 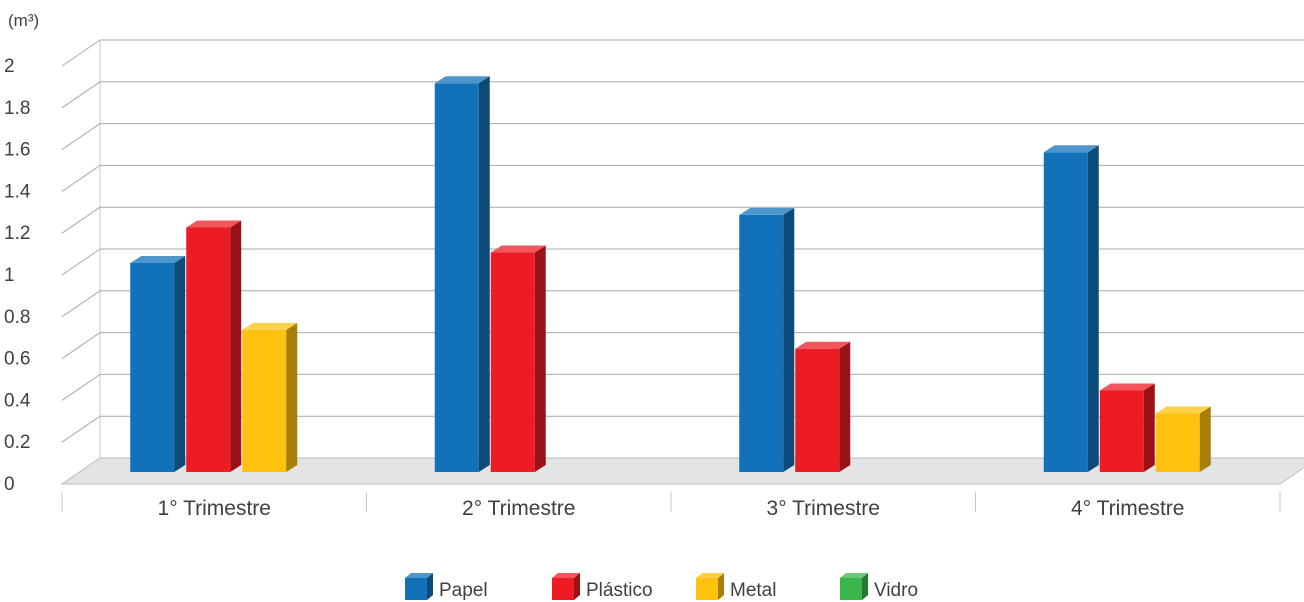 I want to click on x-tick-label: 2° Trimestre, so click(x=518, y=508).